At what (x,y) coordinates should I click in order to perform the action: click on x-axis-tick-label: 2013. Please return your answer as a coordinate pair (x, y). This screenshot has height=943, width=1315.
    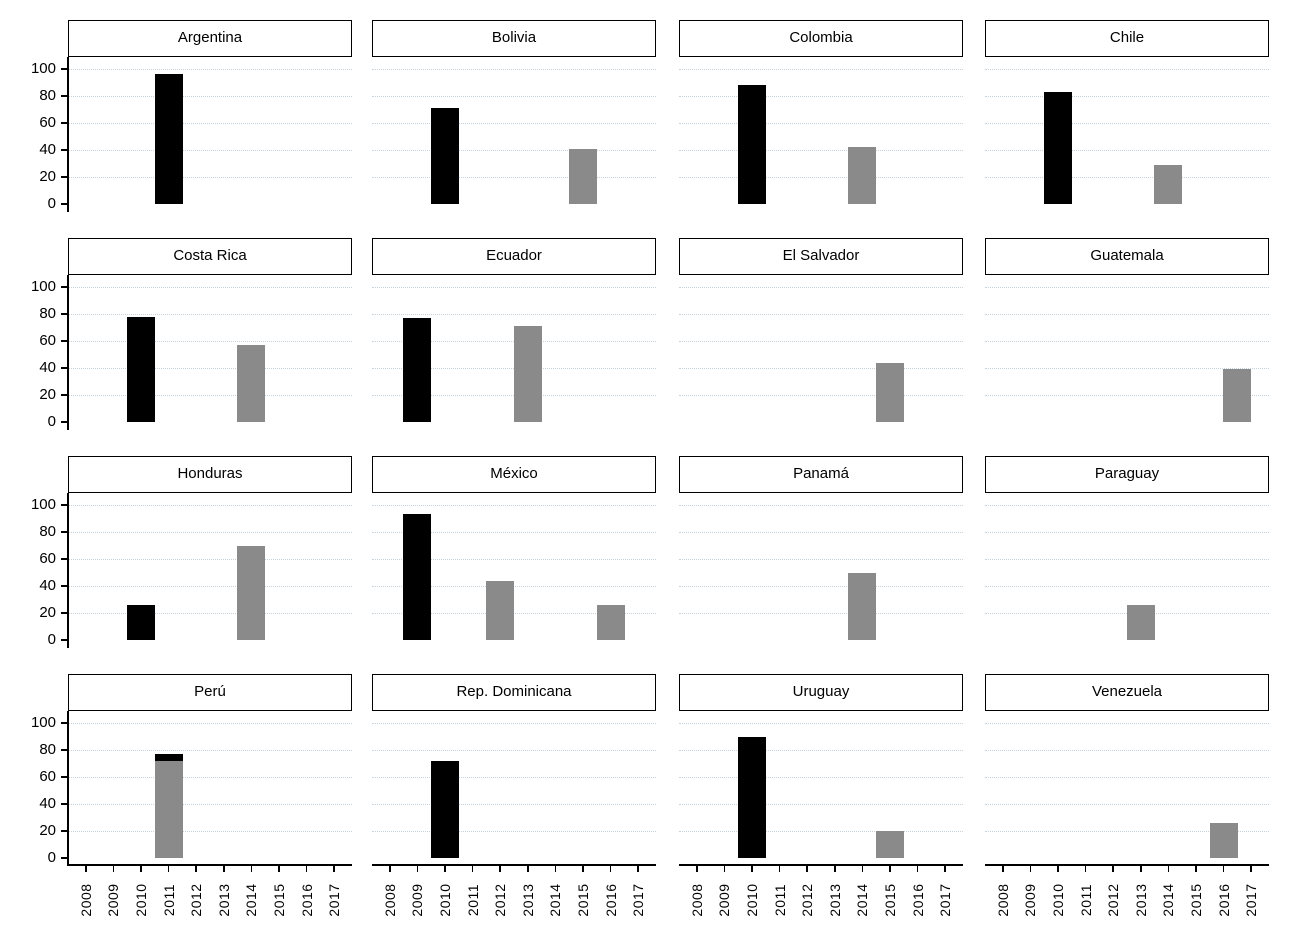
    Looking at the image, I should click on (527, 900).